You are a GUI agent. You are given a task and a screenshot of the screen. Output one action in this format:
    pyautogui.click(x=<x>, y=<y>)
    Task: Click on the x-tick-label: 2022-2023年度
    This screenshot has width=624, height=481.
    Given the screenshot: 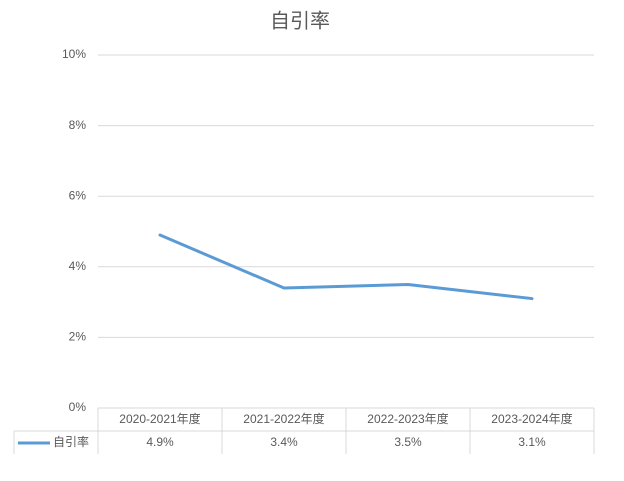 What is the action you would take?
    pyautogui.click(x=407, y=418)
    